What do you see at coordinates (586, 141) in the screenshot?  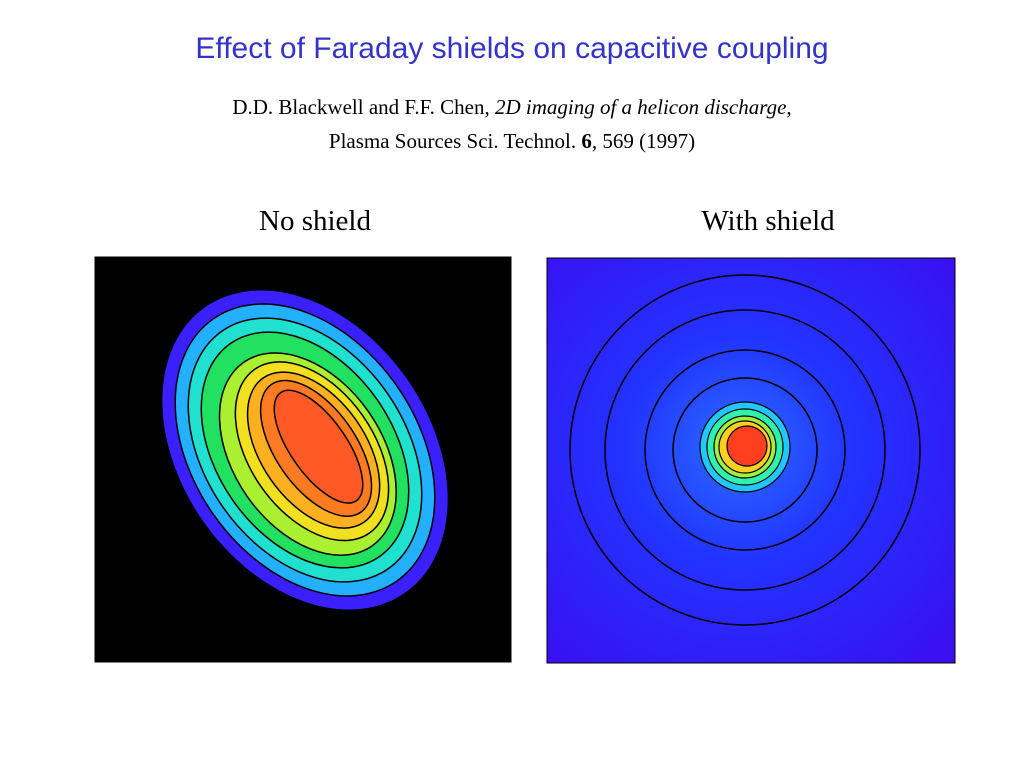 I see `volume: 6` at bounding box center [586, 141].